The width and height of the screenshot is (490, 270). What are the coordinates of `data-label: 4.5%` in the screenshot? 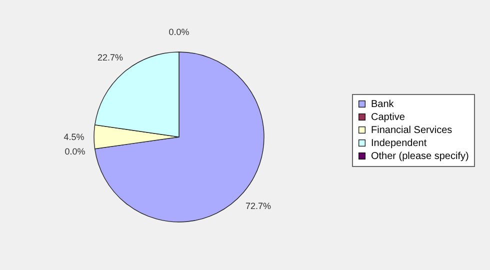 It's located at (74, 137).